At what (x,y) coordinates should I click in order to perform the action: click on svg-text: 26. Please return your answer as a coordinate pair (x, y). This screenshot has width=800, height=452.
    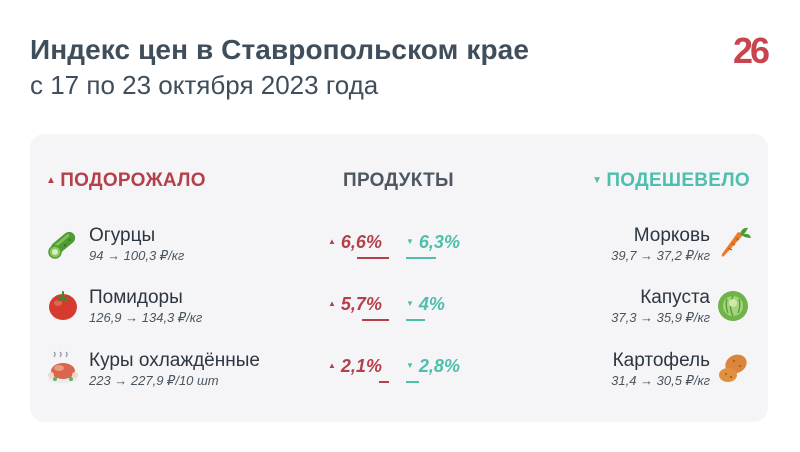
    Looking at the image, I should click on (751, 50).